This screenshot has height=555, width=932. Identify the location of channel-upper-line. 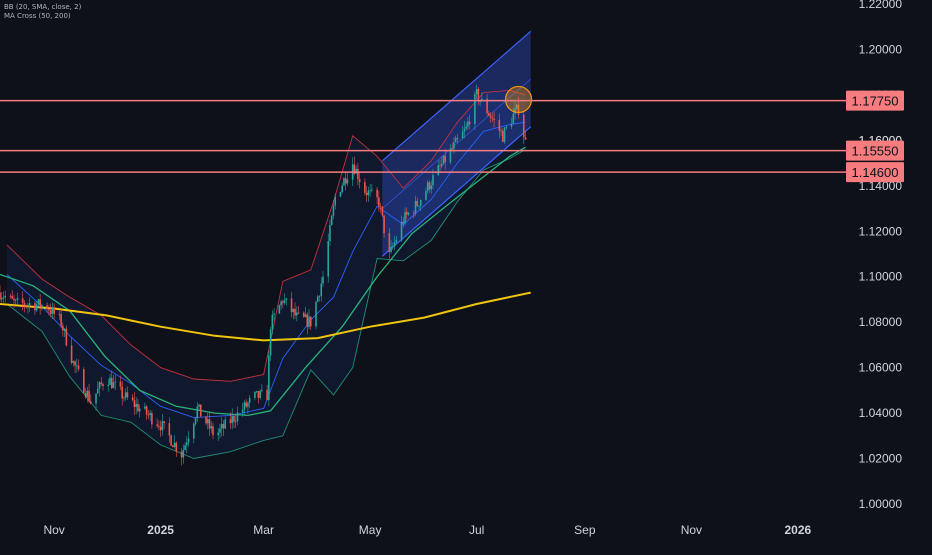
(456, 96).